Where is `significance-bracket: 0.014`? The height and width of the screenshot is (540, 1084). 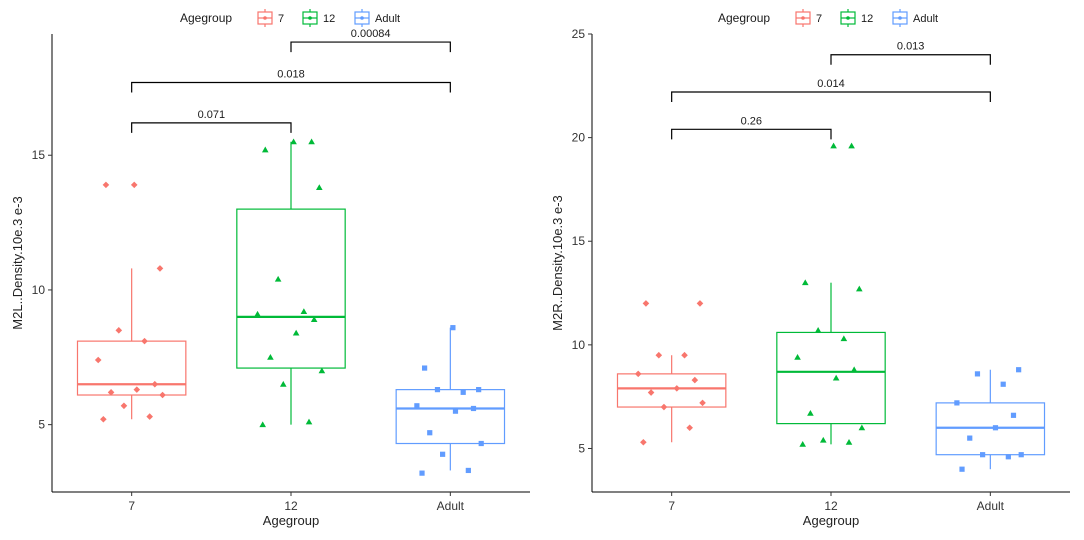 significance-bracket: 0.014 is located at coordinates (831, 90).